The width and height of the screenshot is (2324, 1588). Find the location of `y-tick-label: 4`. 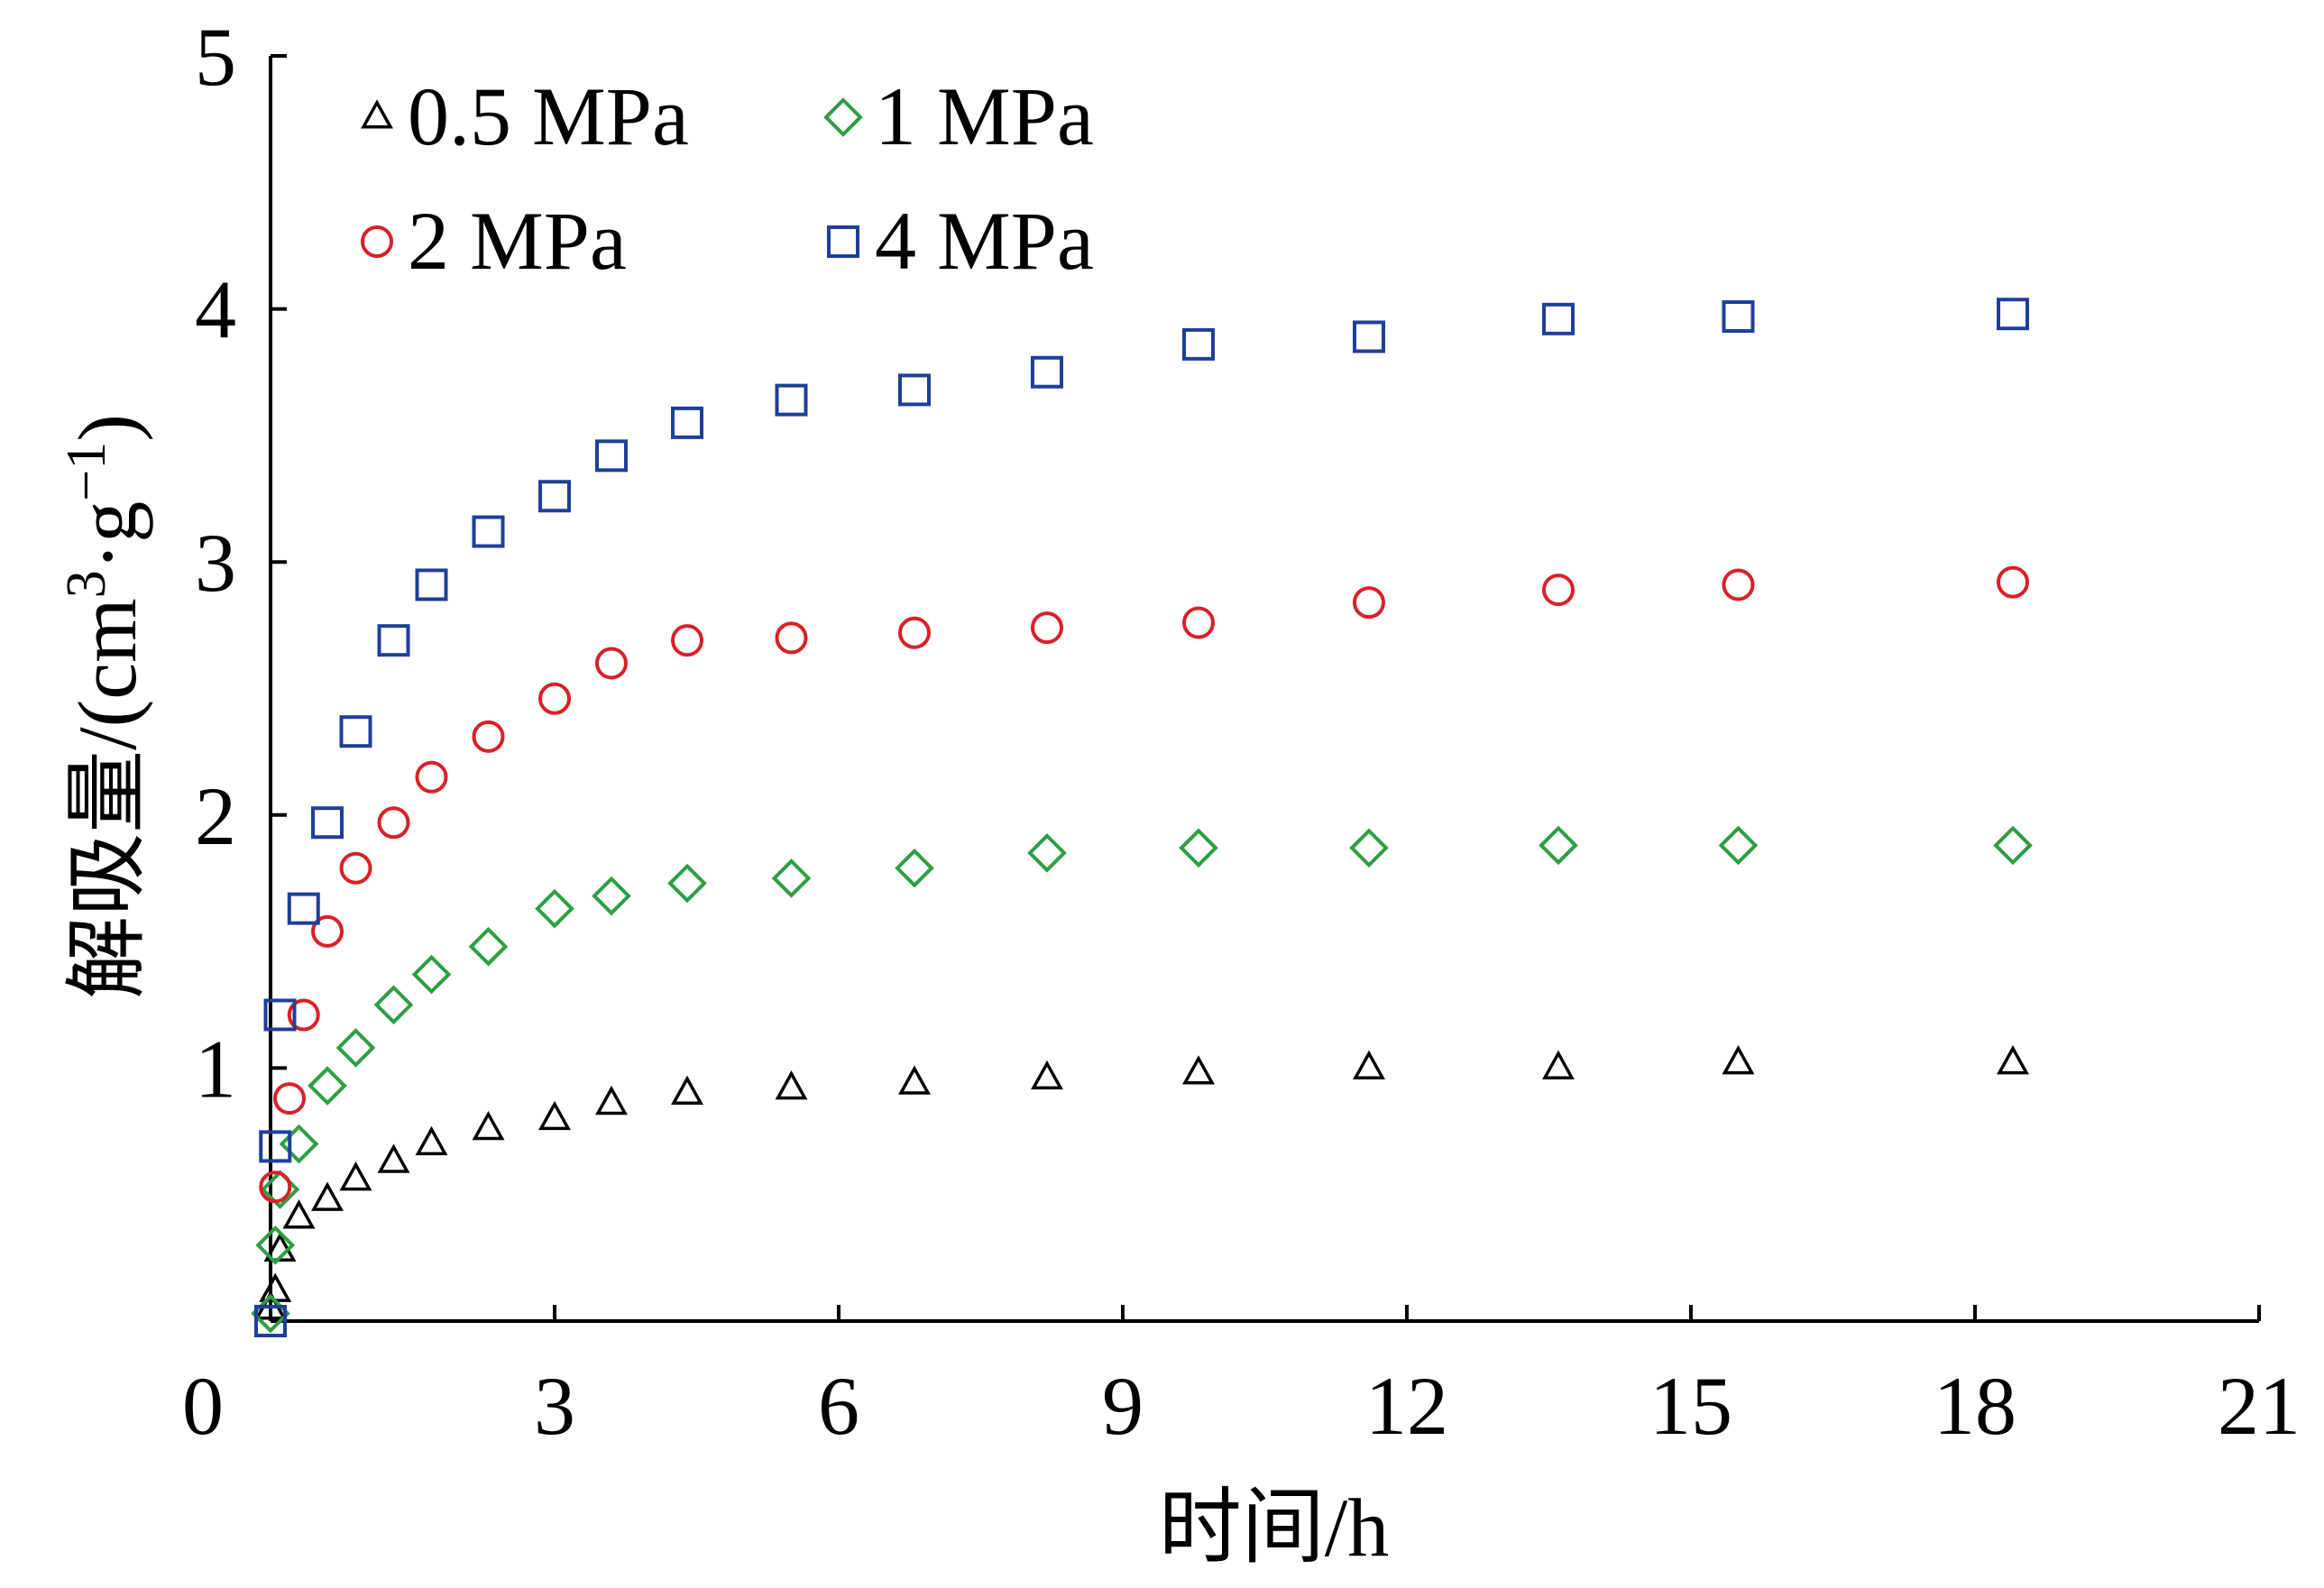

y-tick-label: 4 is located at coordinates (215, 310).